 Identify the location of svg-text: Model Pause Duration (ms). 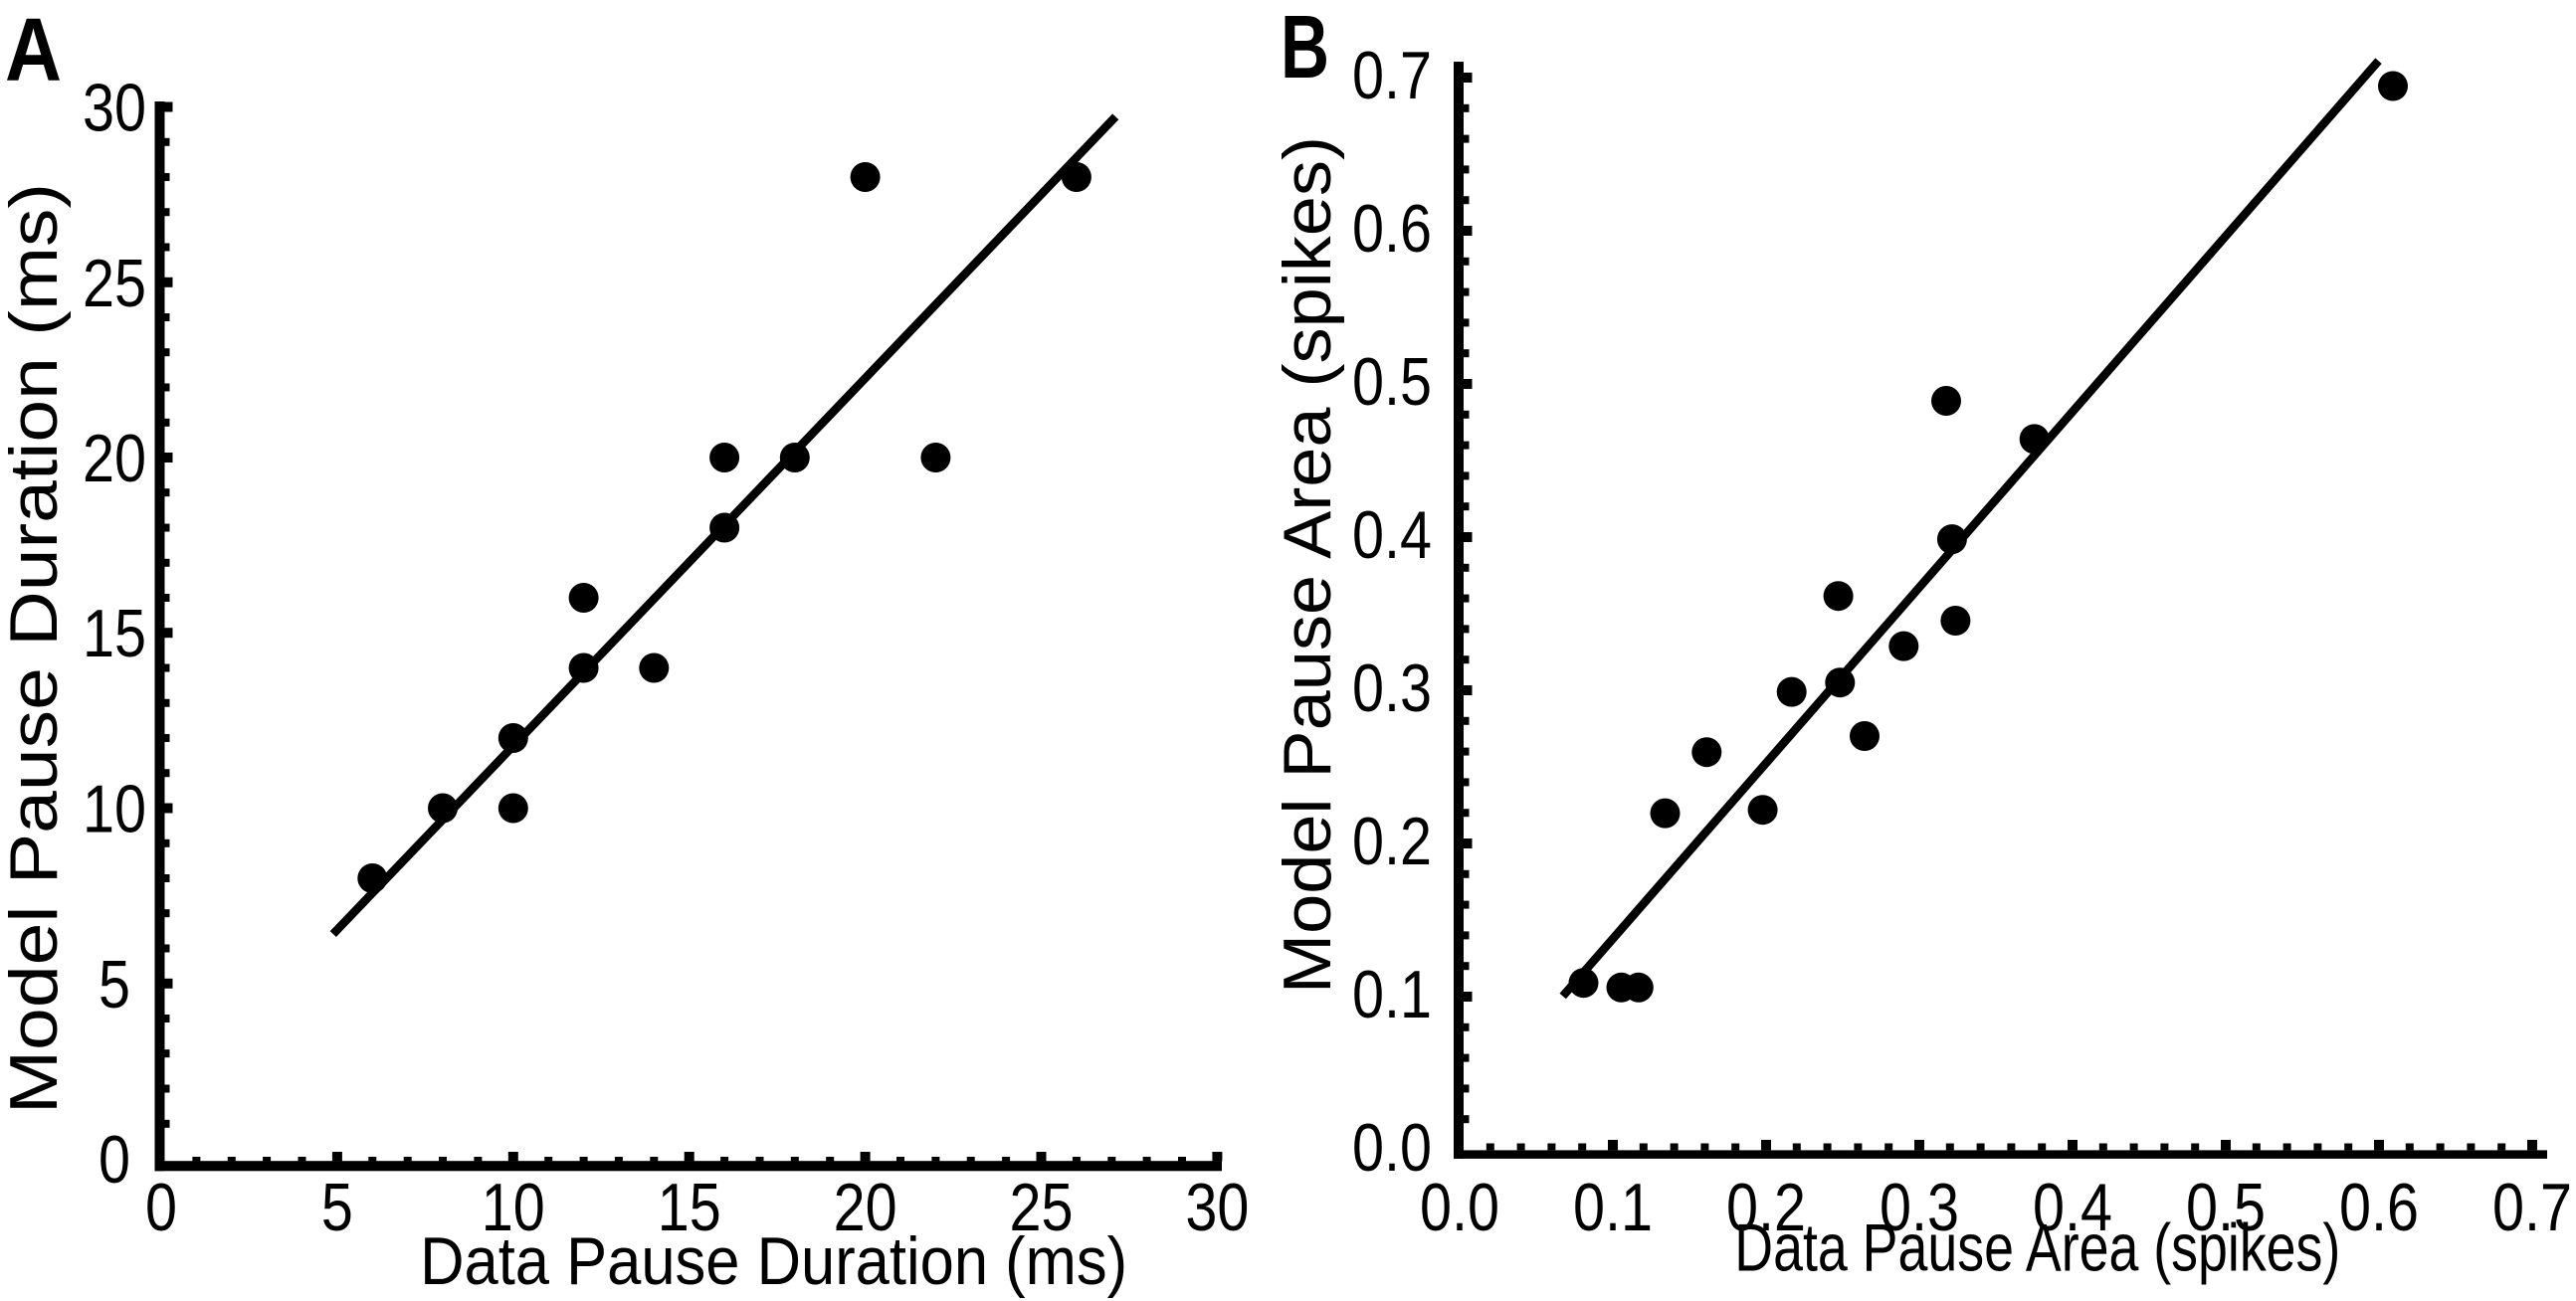
(36, 649).